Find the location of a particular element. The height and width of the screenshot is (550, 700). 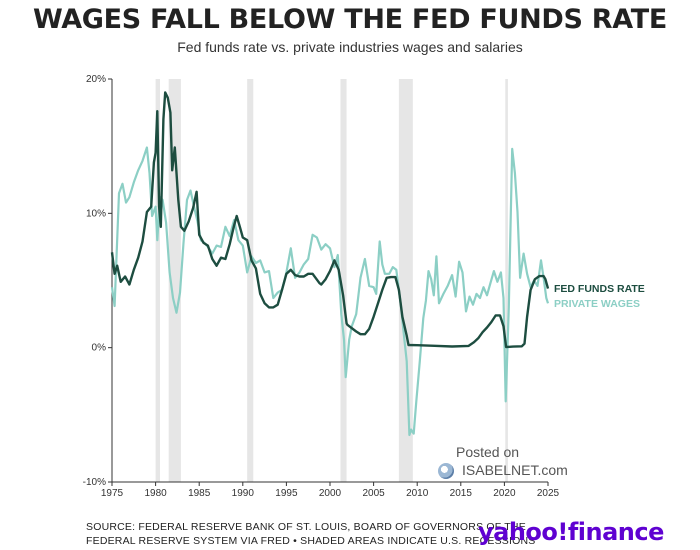

yahoo-finance-logo: yahoo!finance is located at coordinates (571, 532).